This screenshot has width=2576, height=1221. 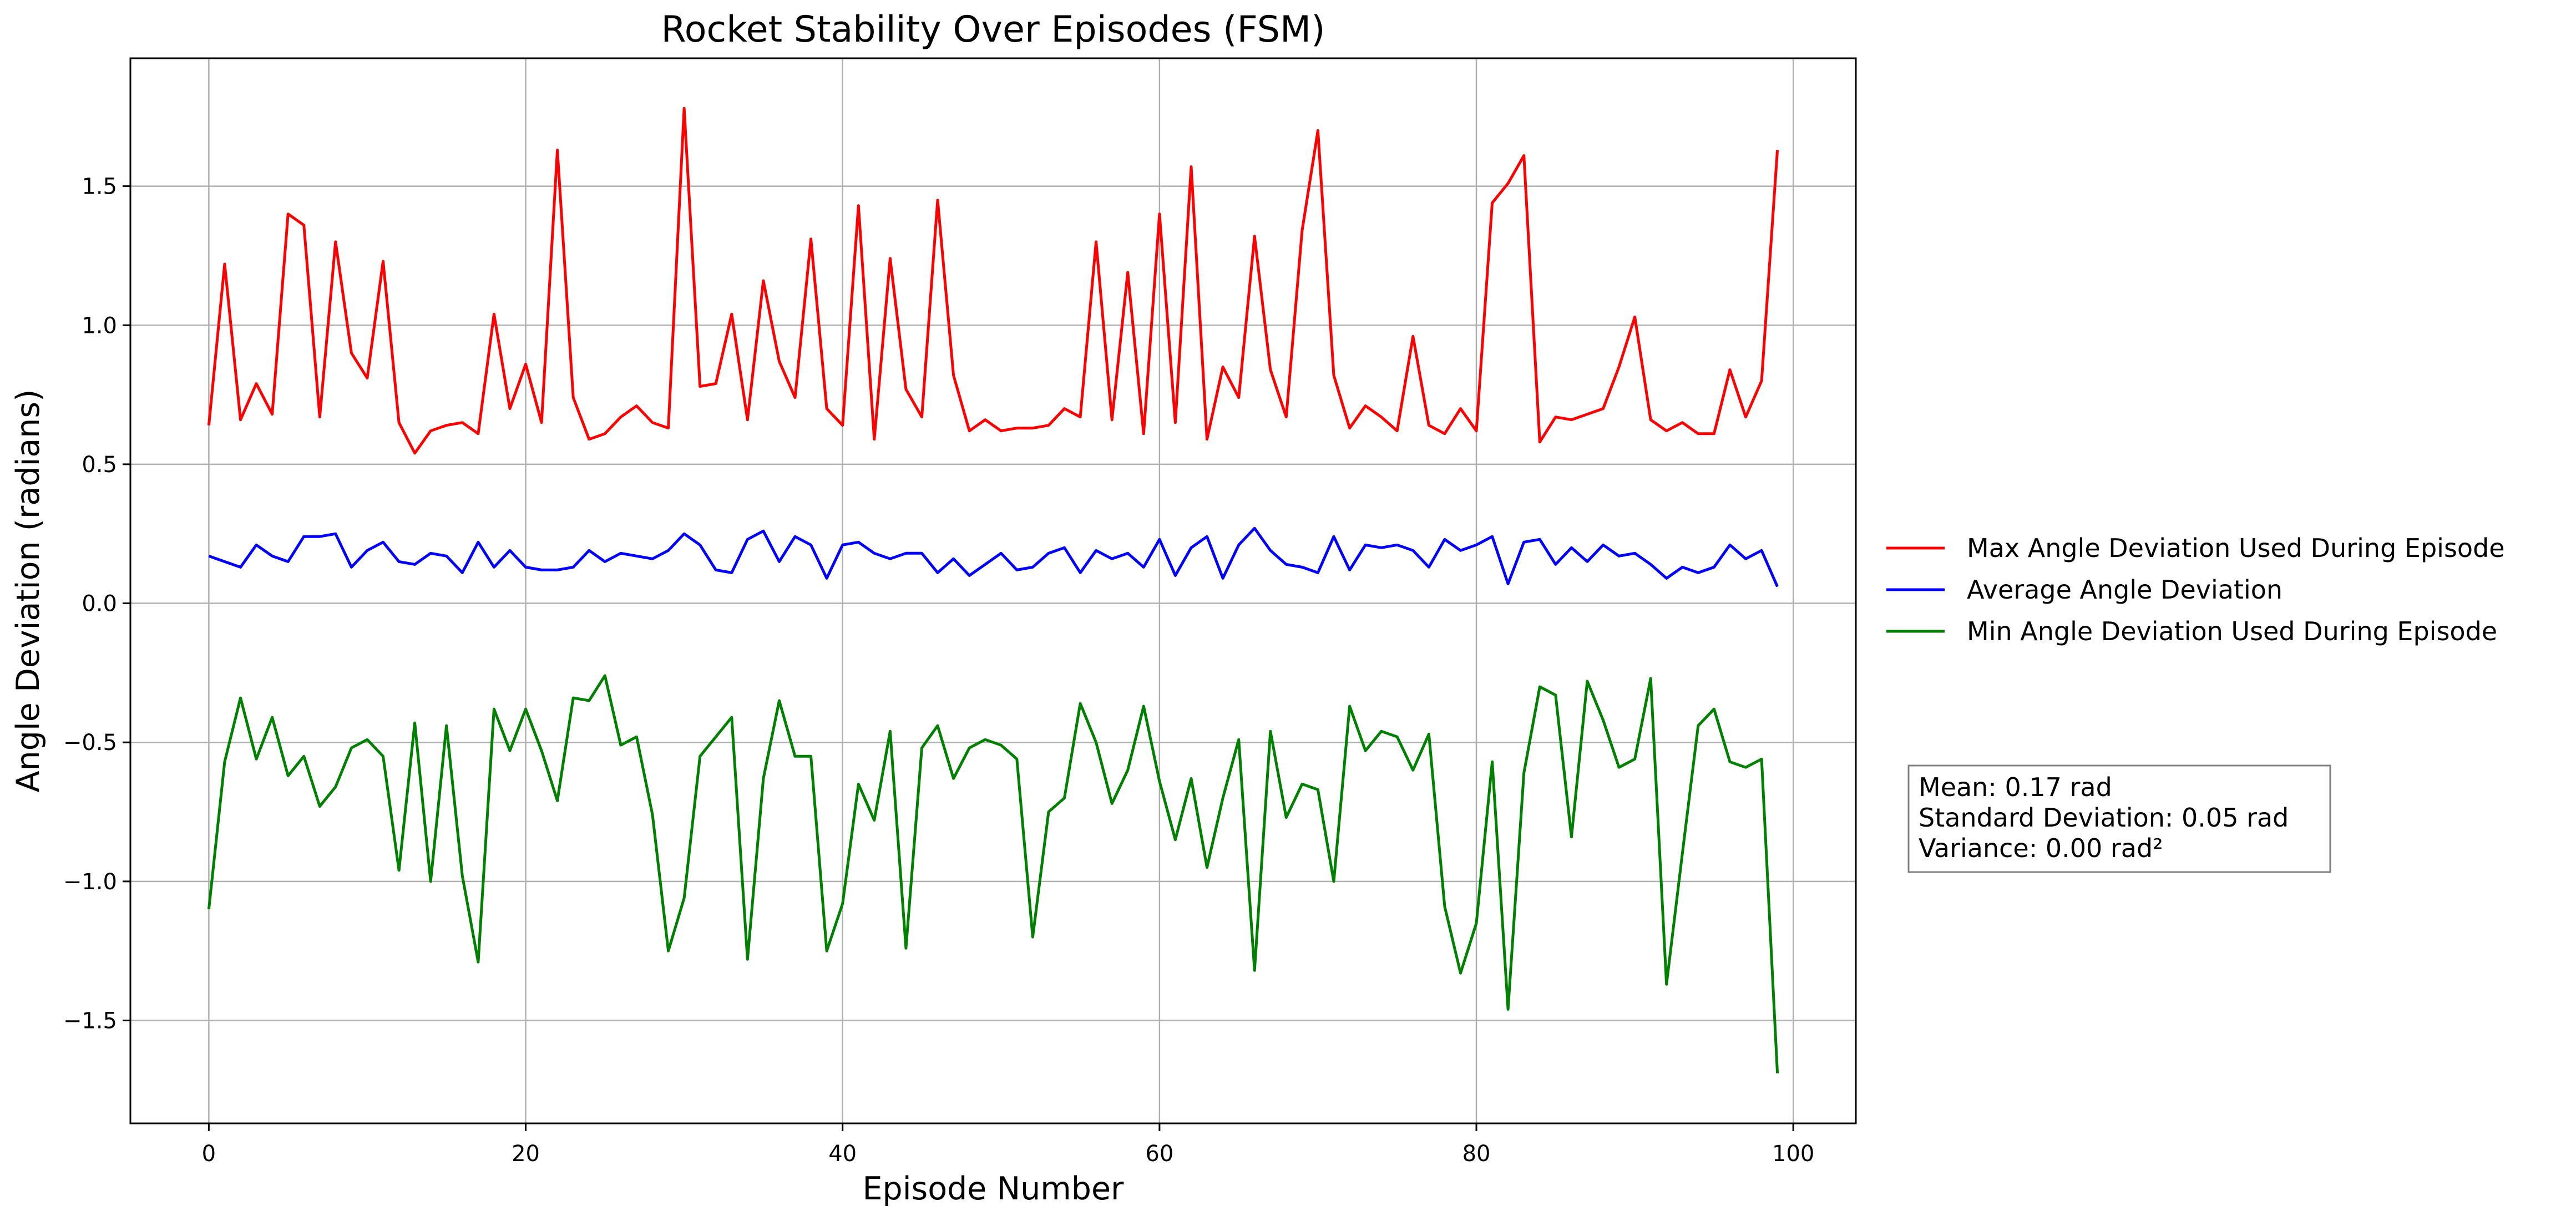 I want to click on chart-title: Rocket Stability Over Episodes (FSM), so click(x=993, y=29).